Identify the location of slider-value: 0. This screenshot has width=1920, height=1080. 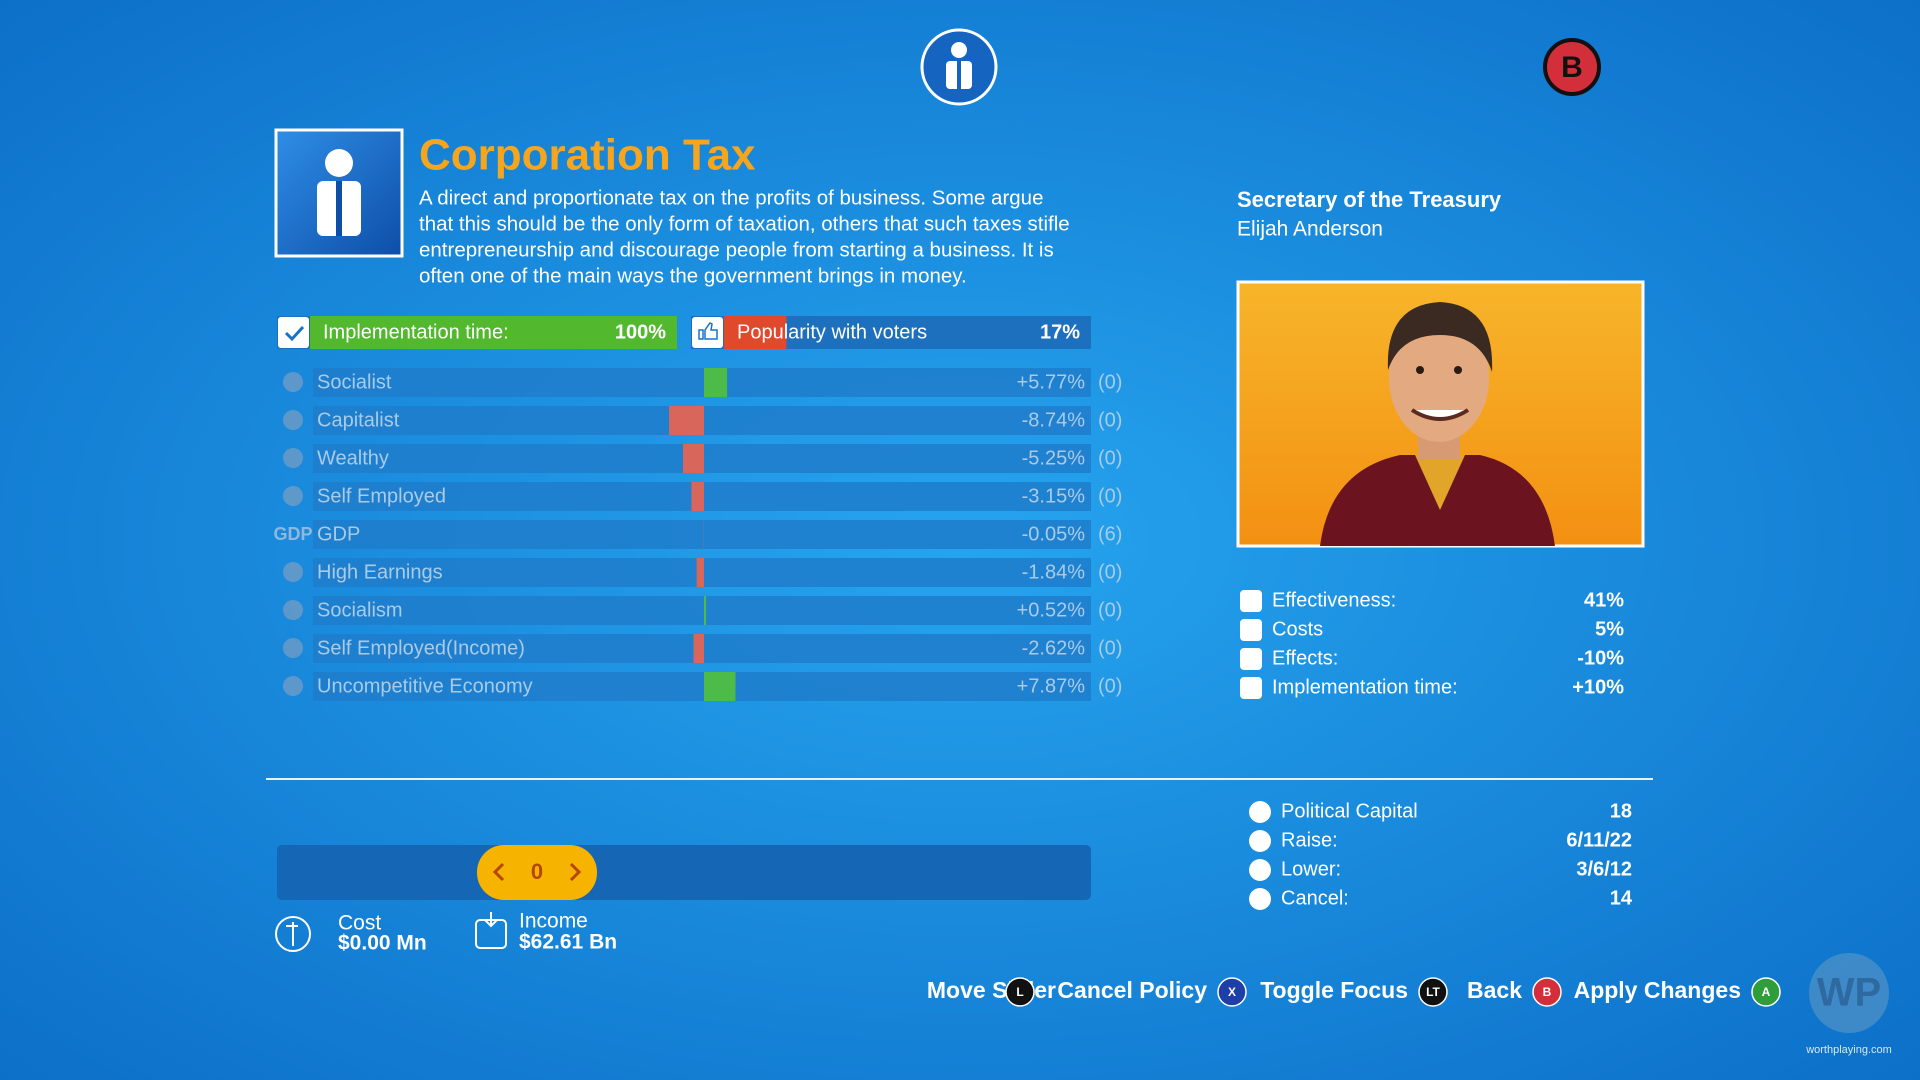
(537, 871).